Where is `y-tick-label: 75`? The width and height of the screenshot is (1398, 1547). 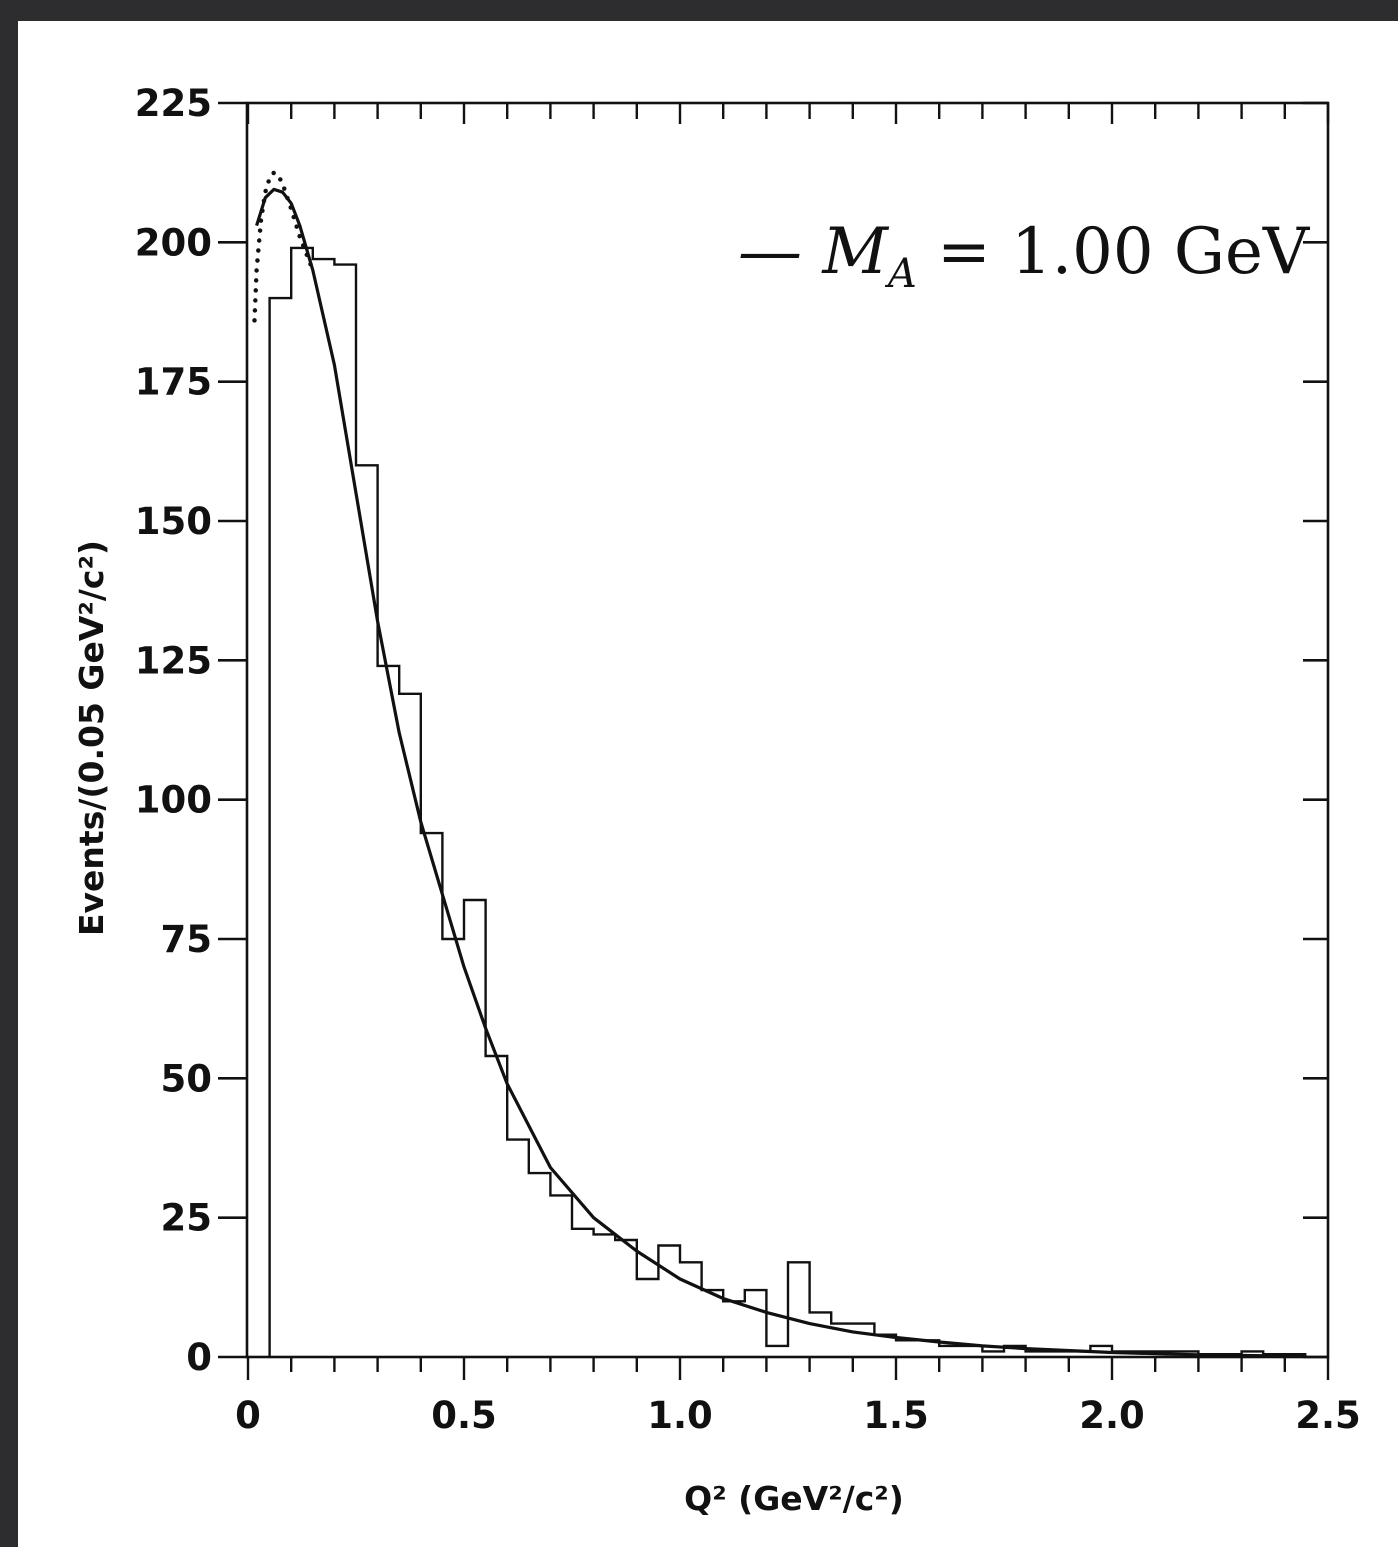
y-tick-label: 75 is located at coordinates (187, 939).